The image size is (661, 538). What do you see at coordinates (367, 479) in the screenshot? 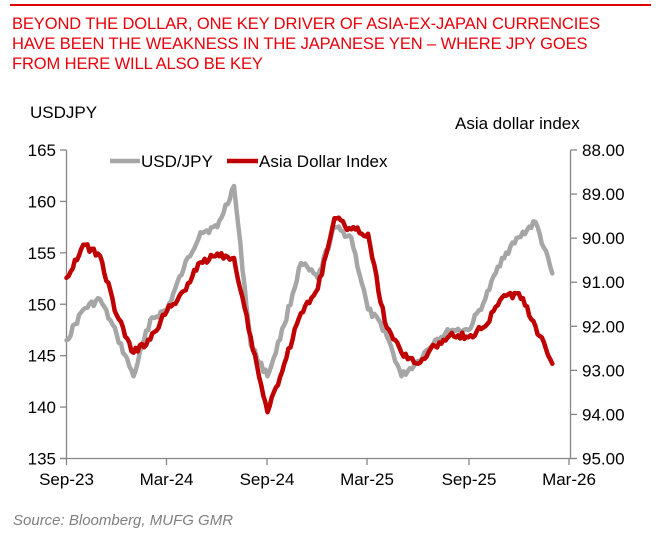
I see `x-tick-label: Mar-25` at bounding box center [367, 479].